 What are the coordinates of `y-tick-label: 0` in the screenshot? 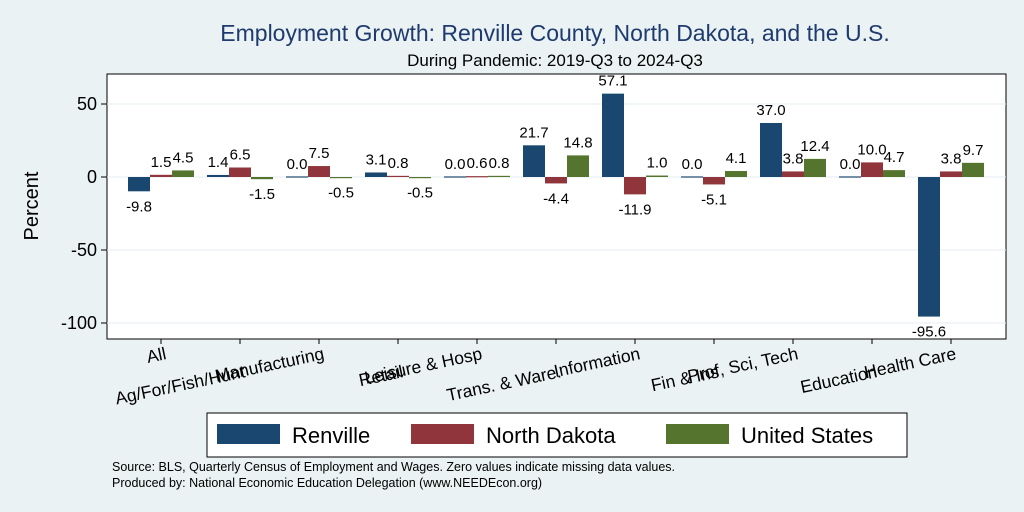 It's located at (92, 177).